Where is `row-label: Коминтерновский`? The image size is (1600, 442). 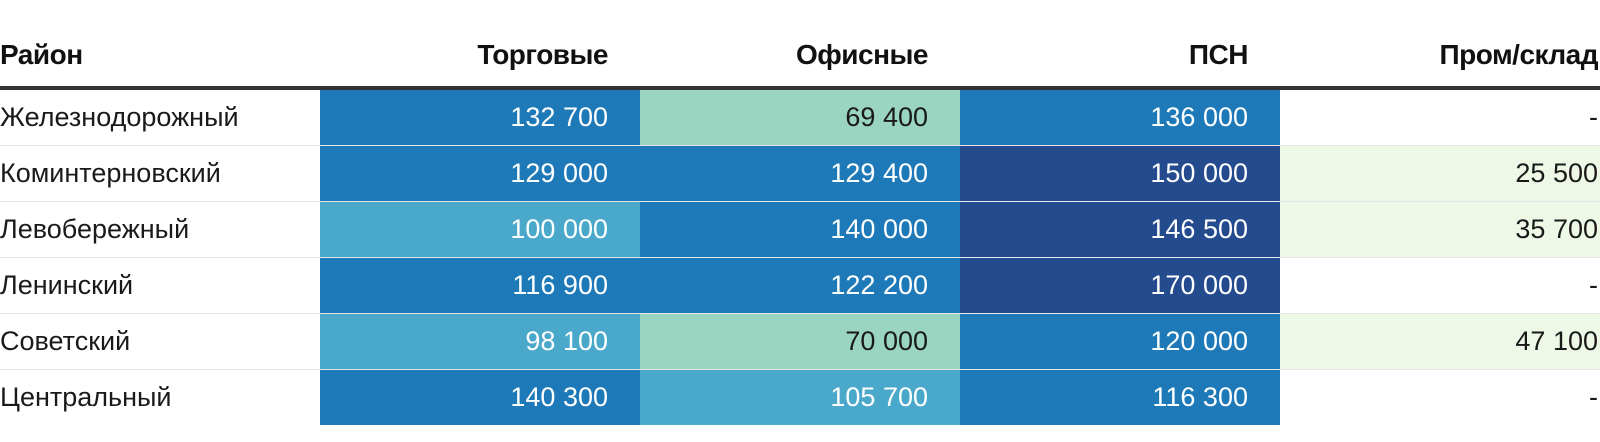 row-label: Коминтерновский is located at coordinates (160, 173).